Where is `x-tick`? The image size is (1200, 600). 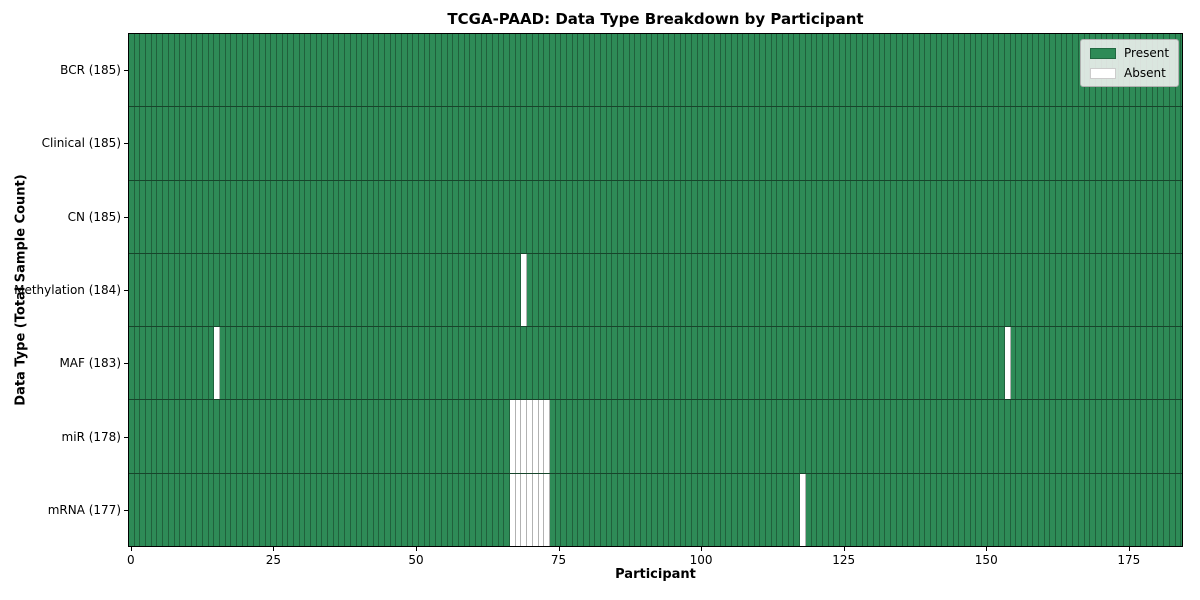 x-tick is located at coordinates (987, 549).